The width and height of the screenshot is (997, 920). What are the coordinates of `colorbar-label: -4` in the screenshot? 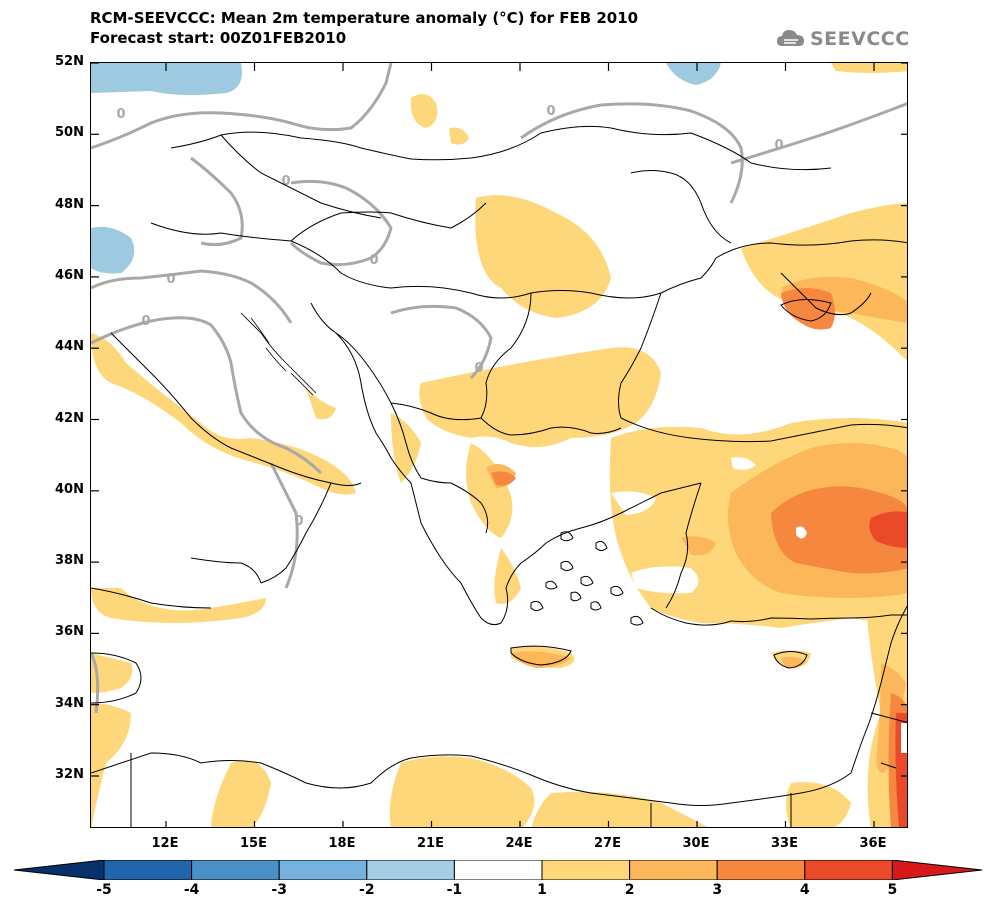 It's located at (191, 890).